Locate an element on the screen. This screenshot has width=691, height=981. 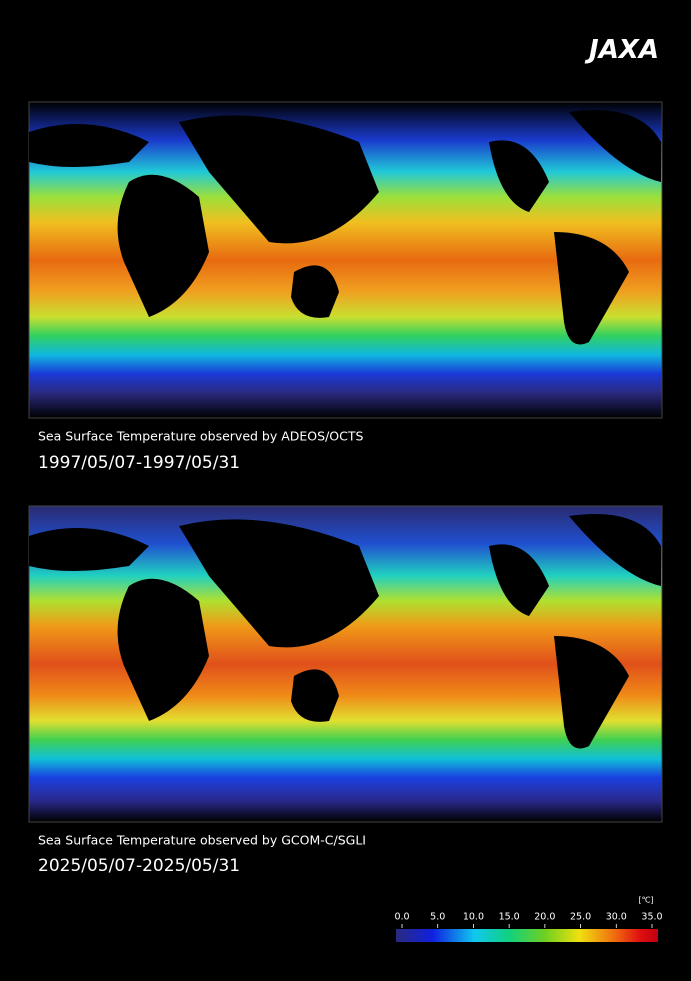
period: 2025/05/07-2025/05/31 is located at coordinates (139, 866).